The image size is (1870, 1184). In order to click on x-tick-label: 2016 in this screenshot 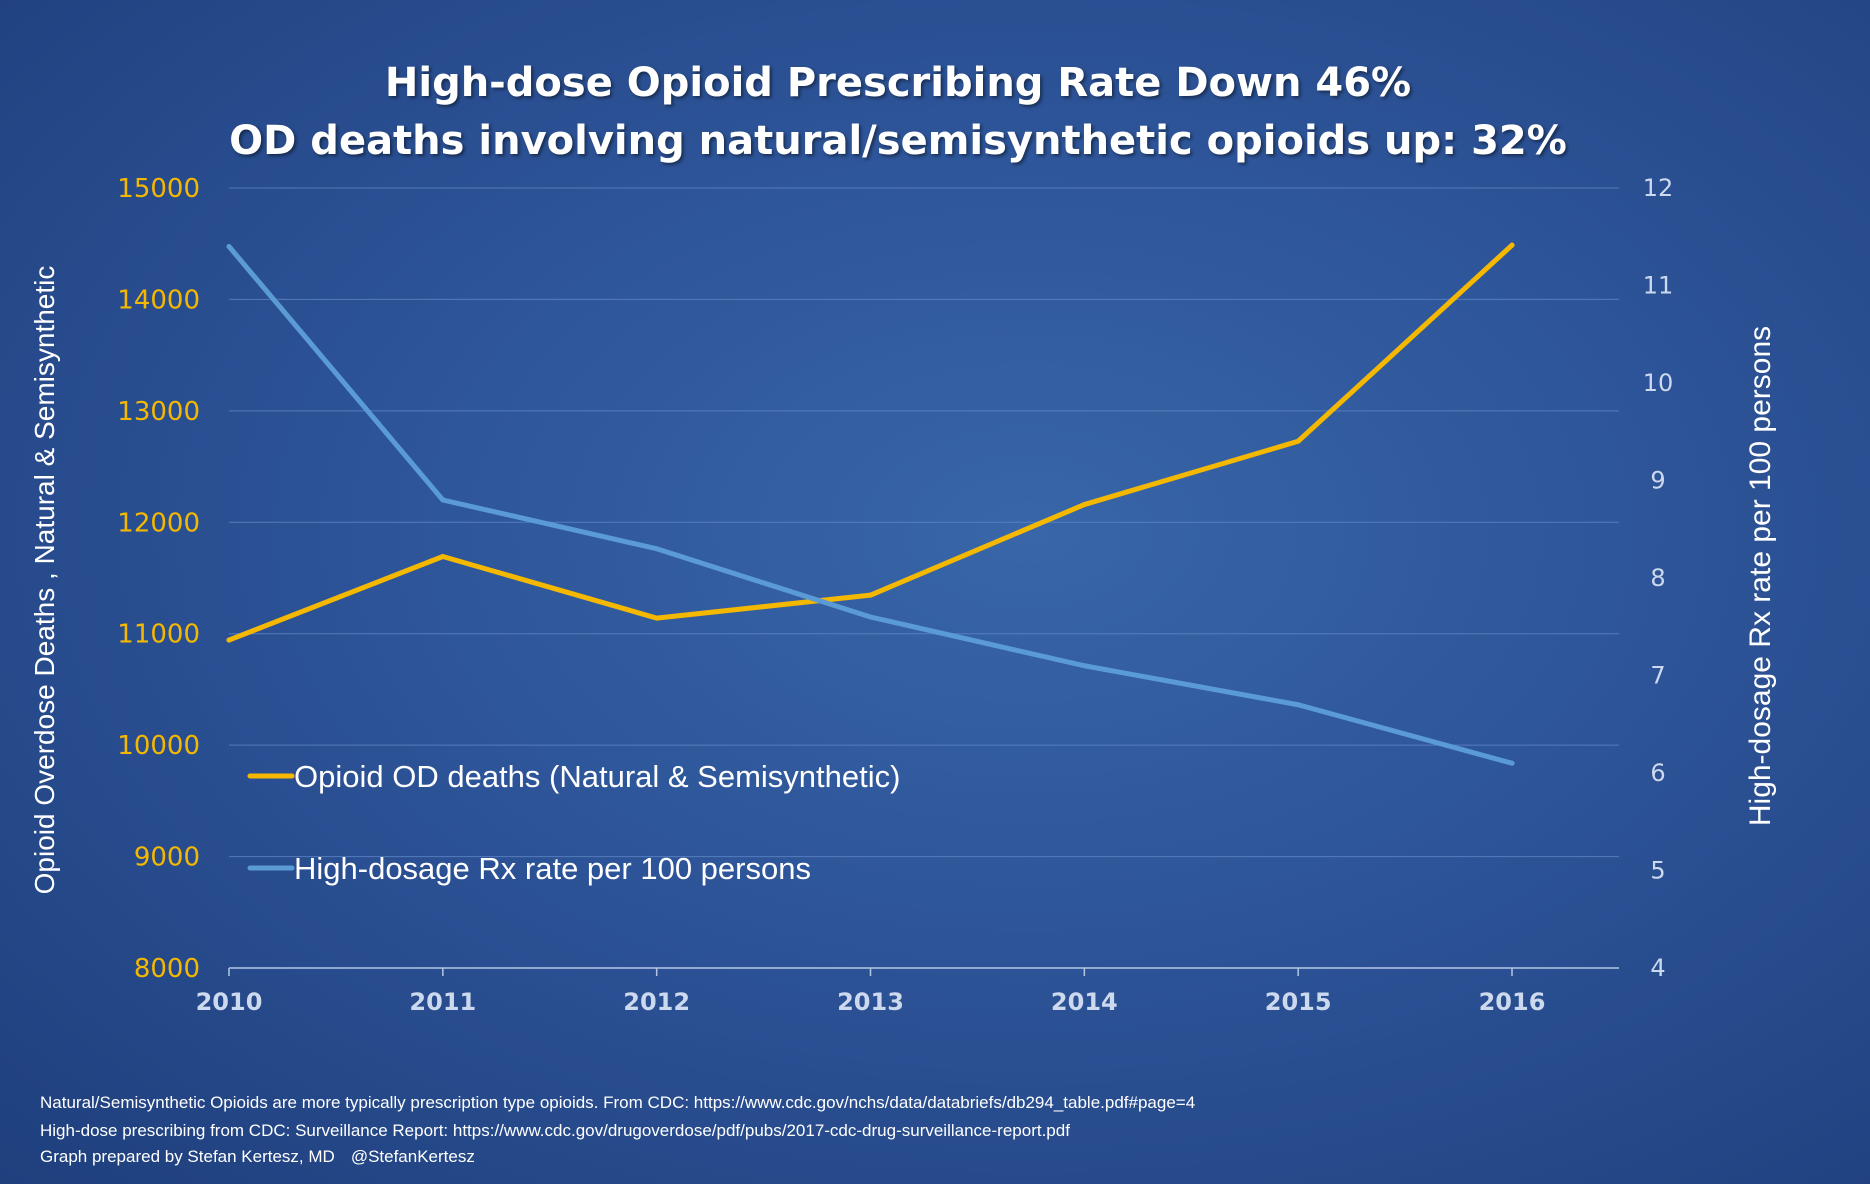, I will do `click(1512, 1002)`.